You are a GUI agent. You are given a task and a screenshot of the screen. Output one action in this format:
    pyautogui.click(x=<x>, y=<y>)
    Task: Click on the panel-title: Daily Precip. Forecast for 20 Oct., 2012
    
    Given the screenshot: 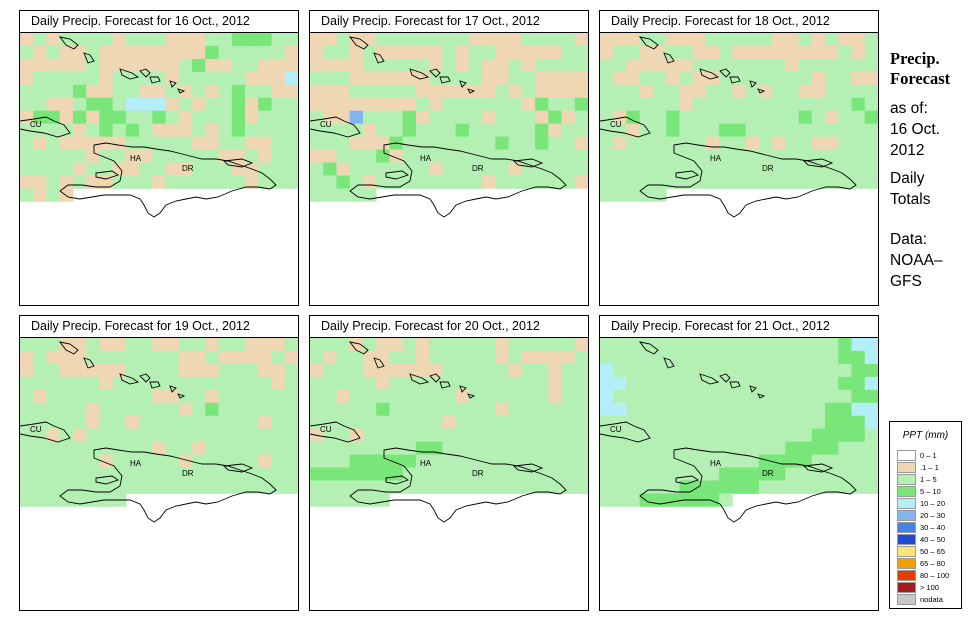 What is the action you would take?
    pyautogui.click(x=449, y=327)
    